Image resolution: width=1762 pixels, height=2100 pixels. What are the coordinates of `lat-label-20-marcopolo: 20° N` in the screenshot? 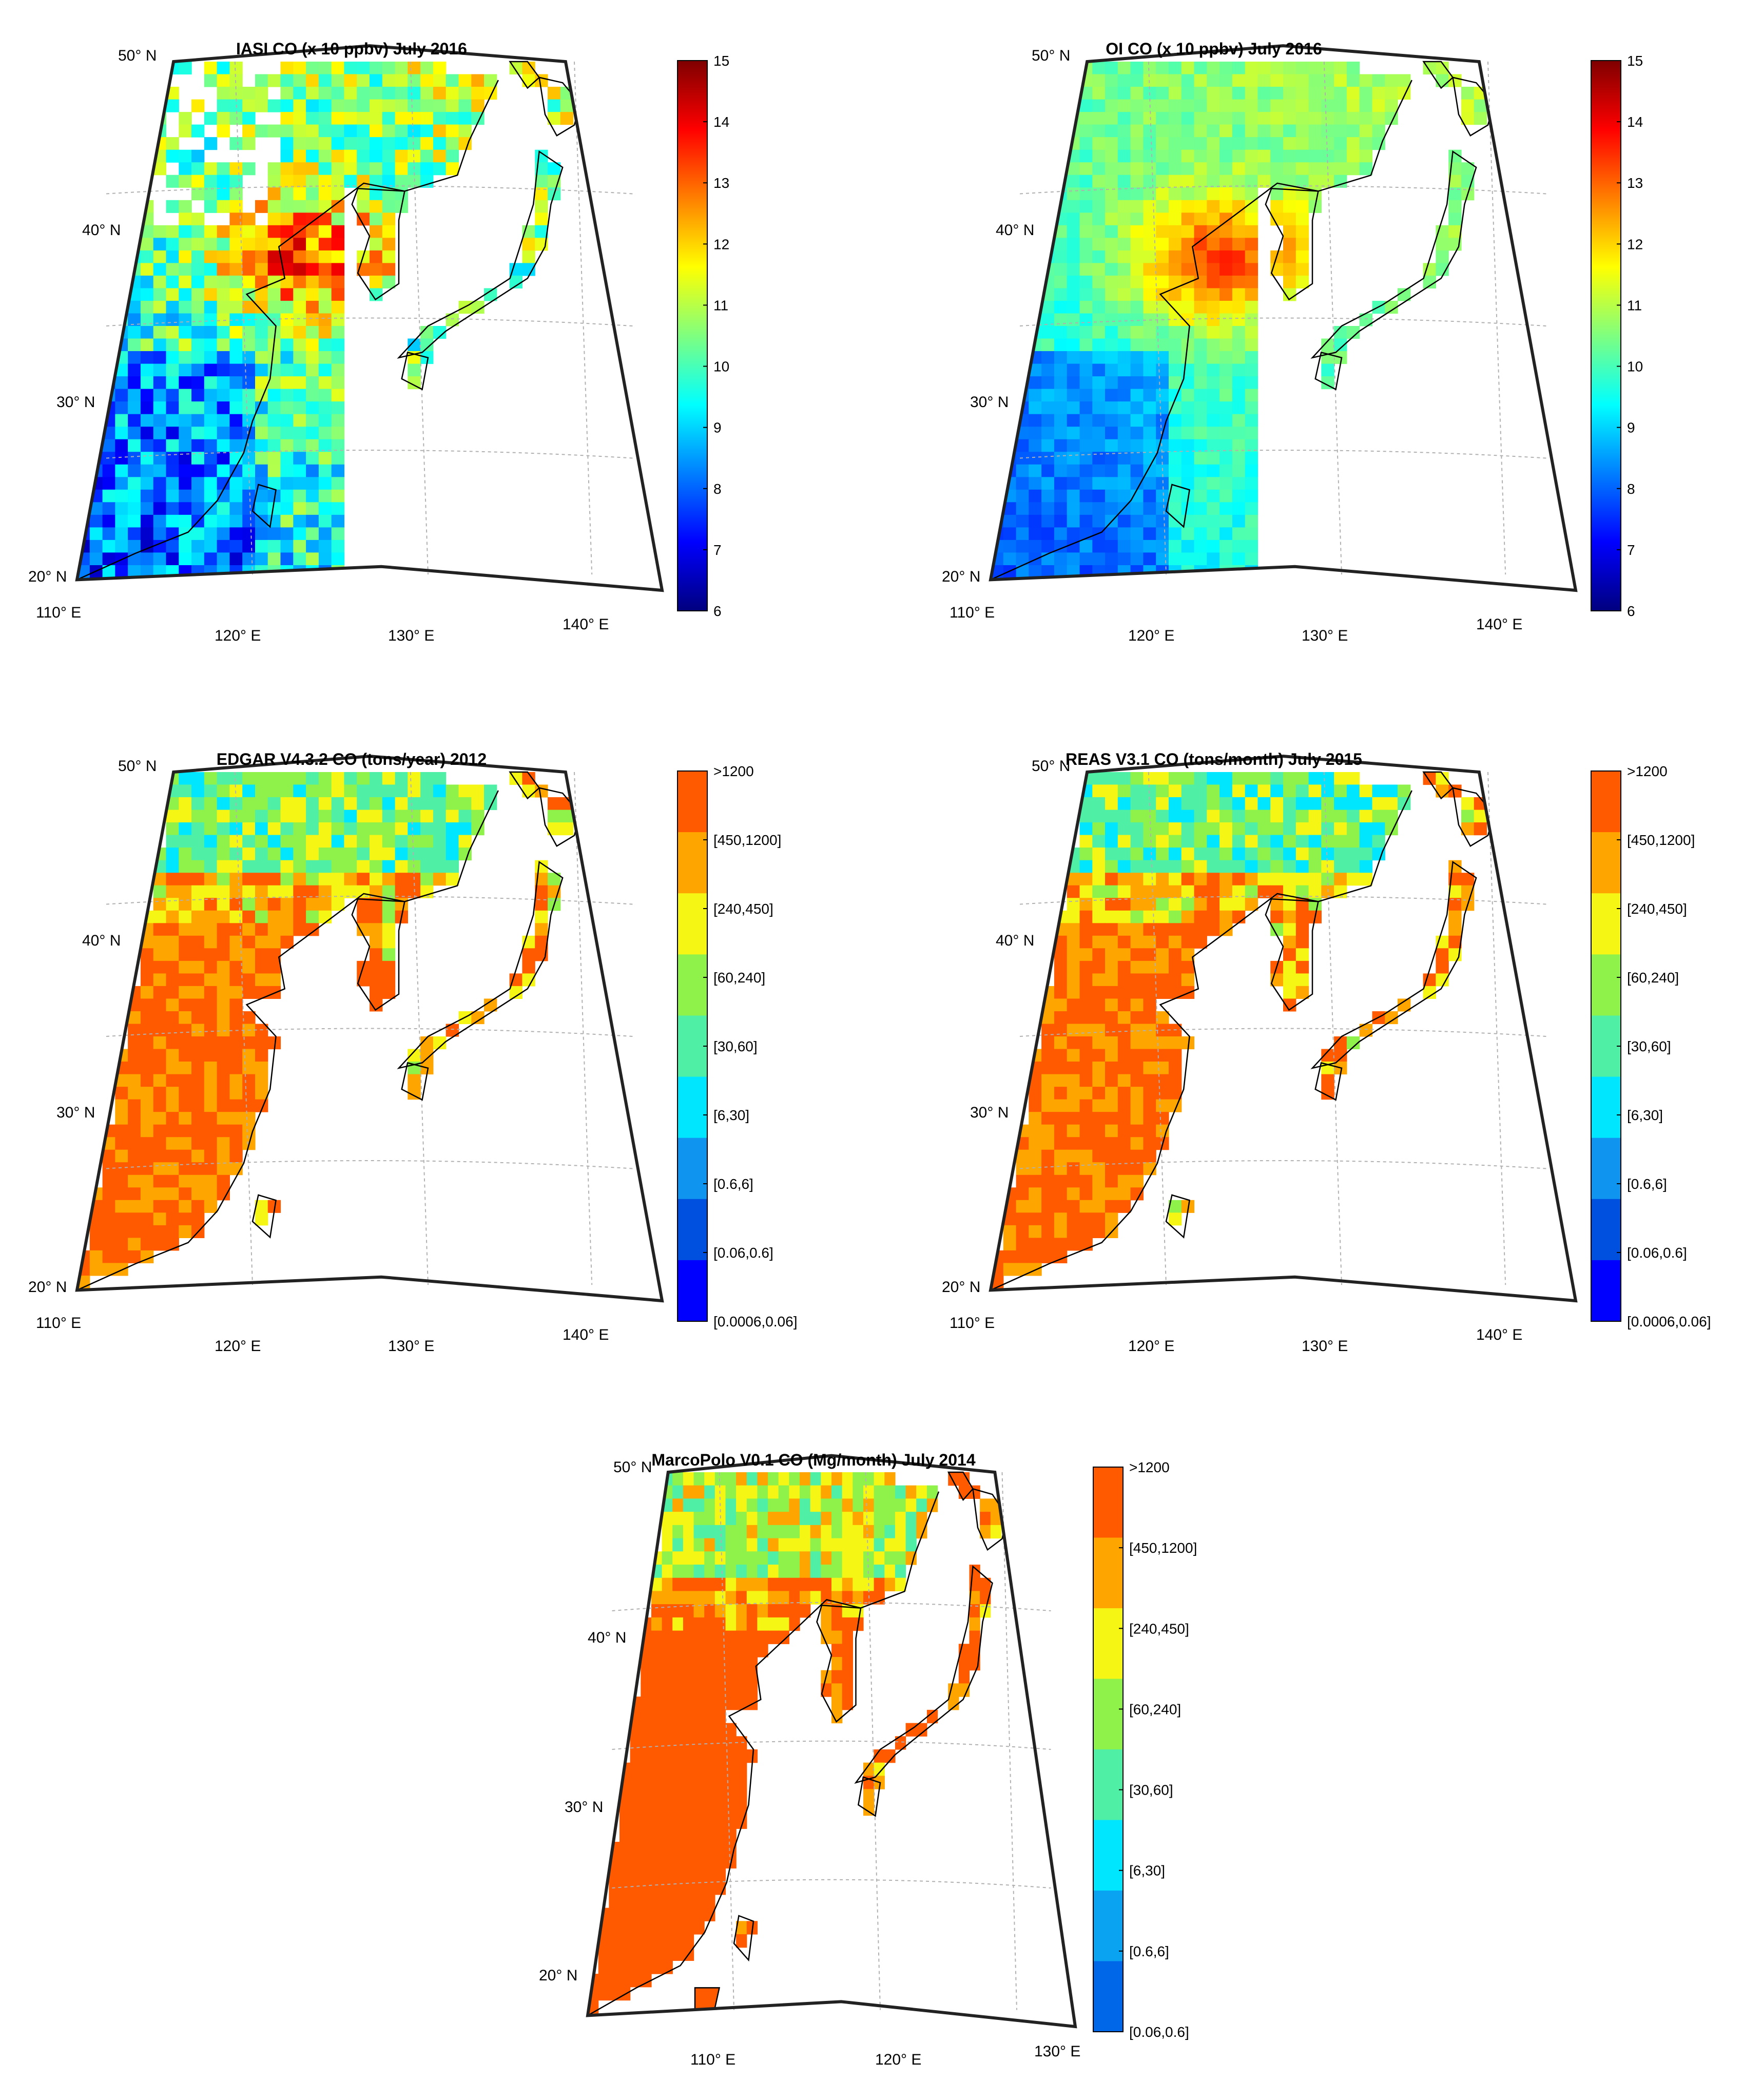 It's located at (558, 1975).